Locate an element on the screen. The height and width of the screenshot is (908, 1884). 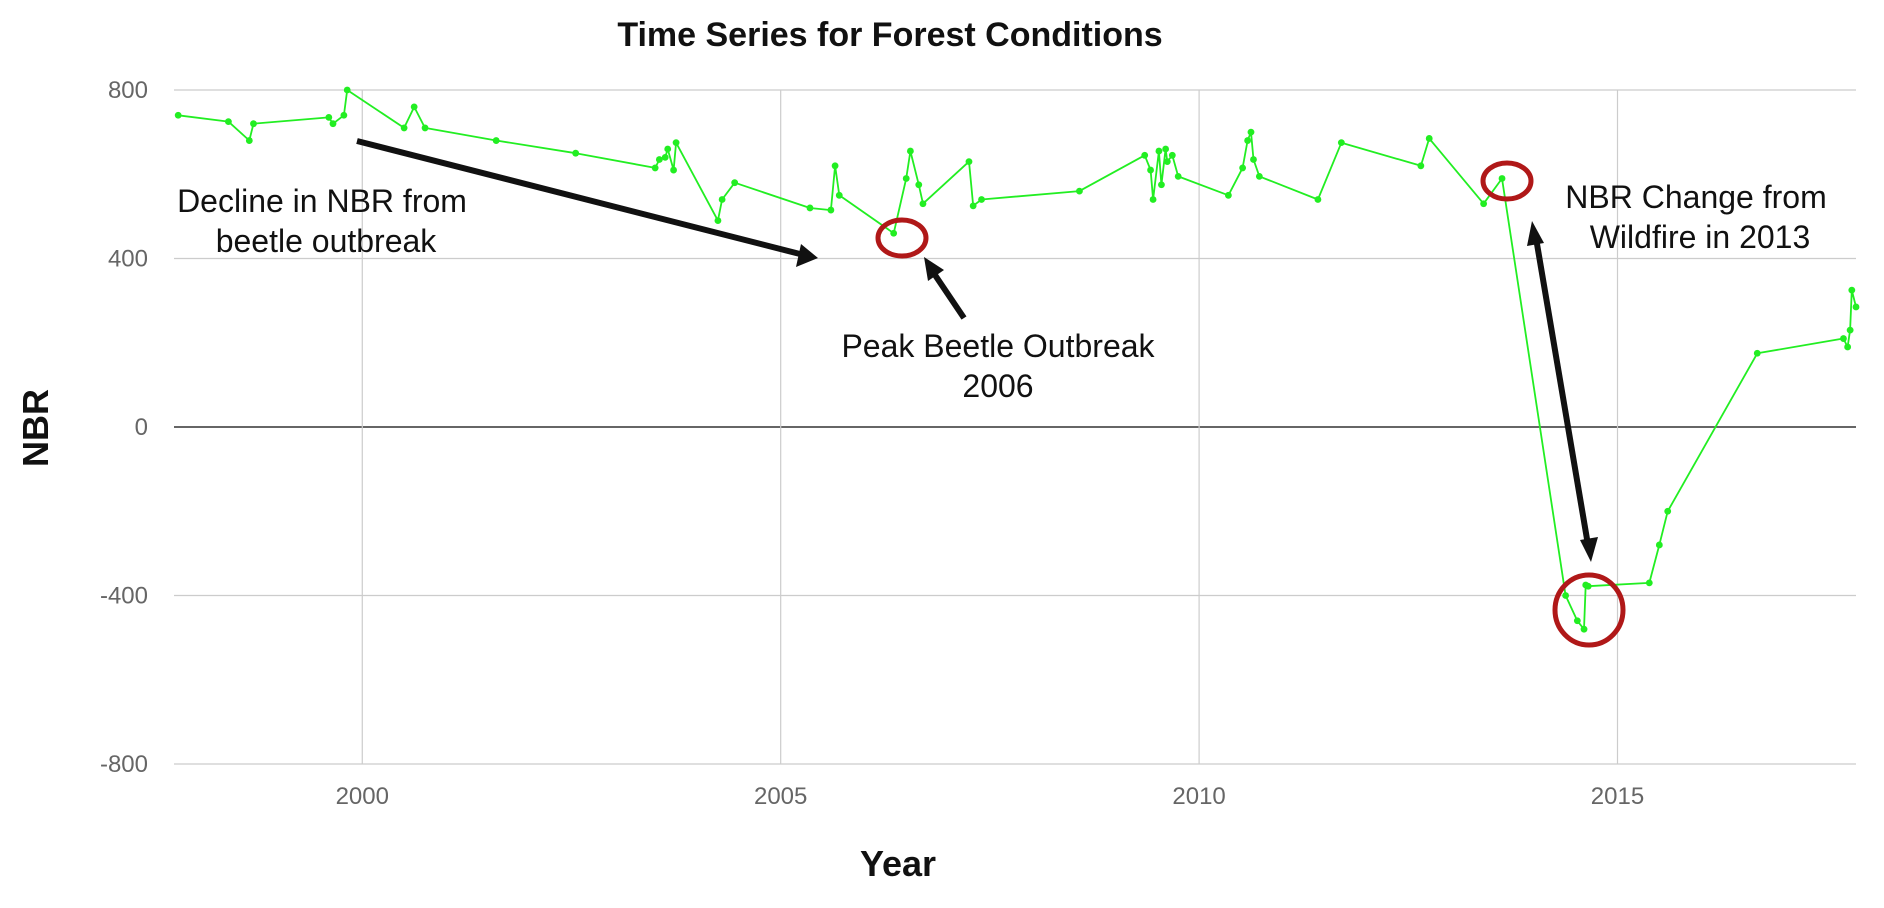
annotation-peak-beetle-line2: 2006 is located at coordinates (997, 386).